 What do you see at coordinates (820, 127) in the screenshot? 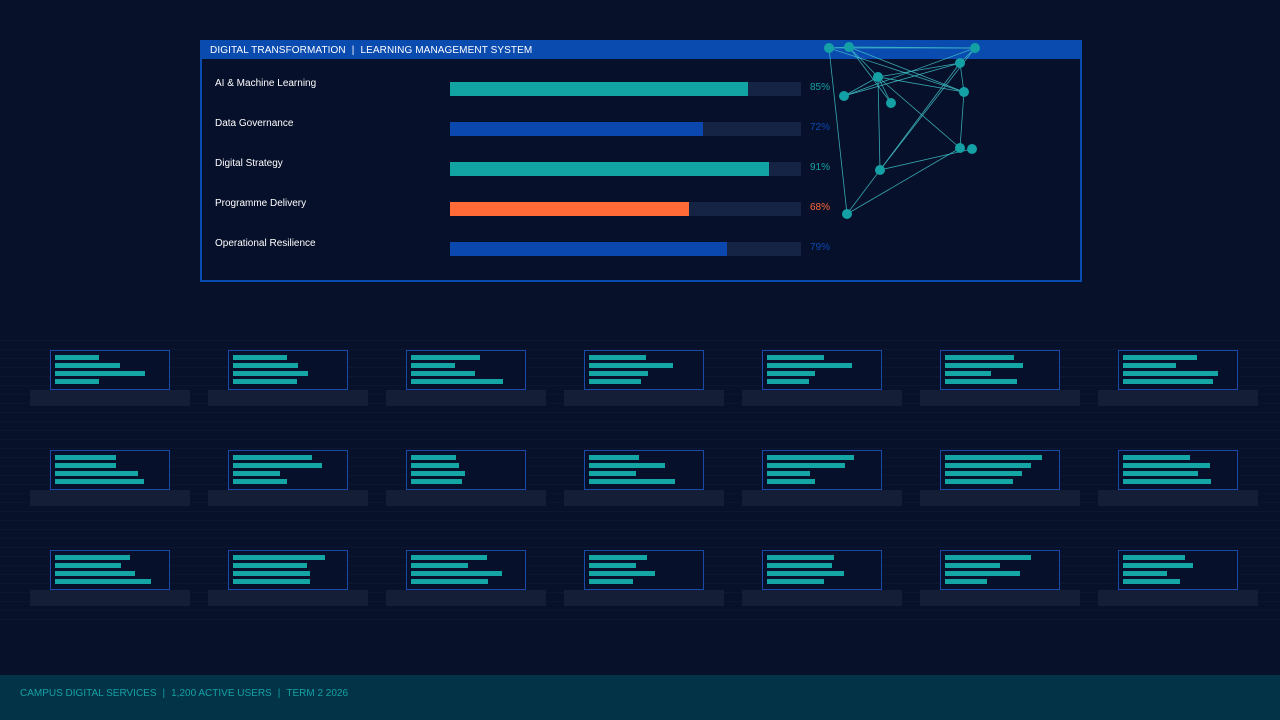
I see `skill-percent: 72%` at bounding box center [820, 127].